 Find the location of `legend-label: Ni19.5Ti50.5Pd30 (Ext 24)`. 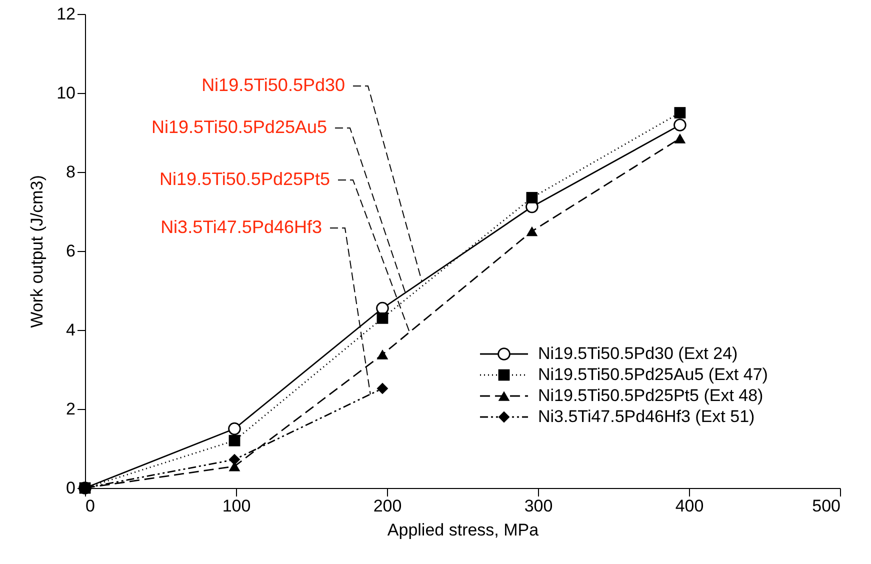

legend-label: Ni19.5Ti50.5Pd30 (Ext 24) is located at coordinates (638, 353).